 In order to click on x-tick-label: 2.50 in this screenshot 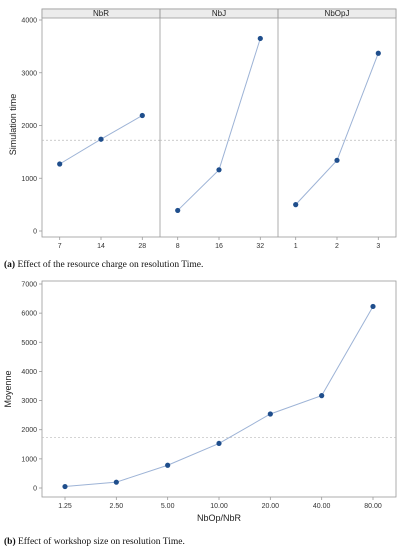, I will do `click(117, 506)`.